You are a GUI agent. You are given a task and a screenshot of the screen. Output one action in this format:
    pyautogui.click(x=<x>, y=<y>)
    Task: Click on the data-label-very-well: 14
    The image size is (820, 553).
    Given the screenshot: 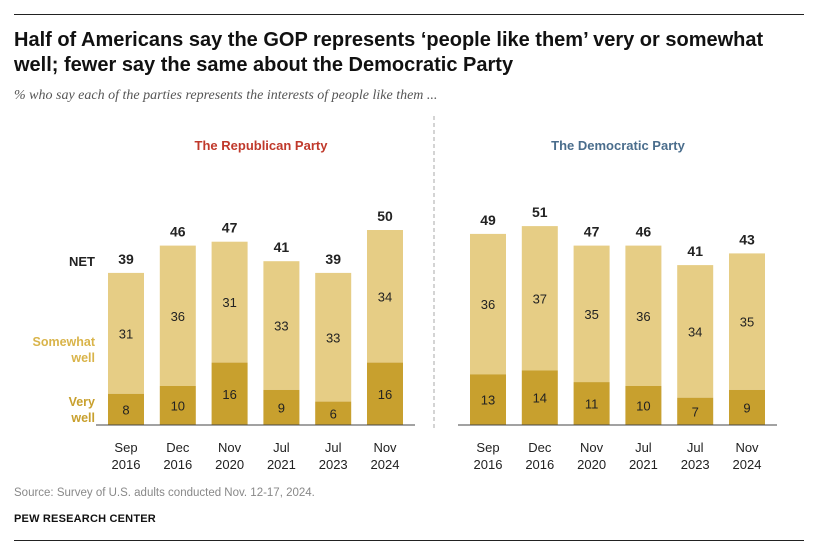 What is the action you would take?
    pyautogui.click(x=540, y=398)
    